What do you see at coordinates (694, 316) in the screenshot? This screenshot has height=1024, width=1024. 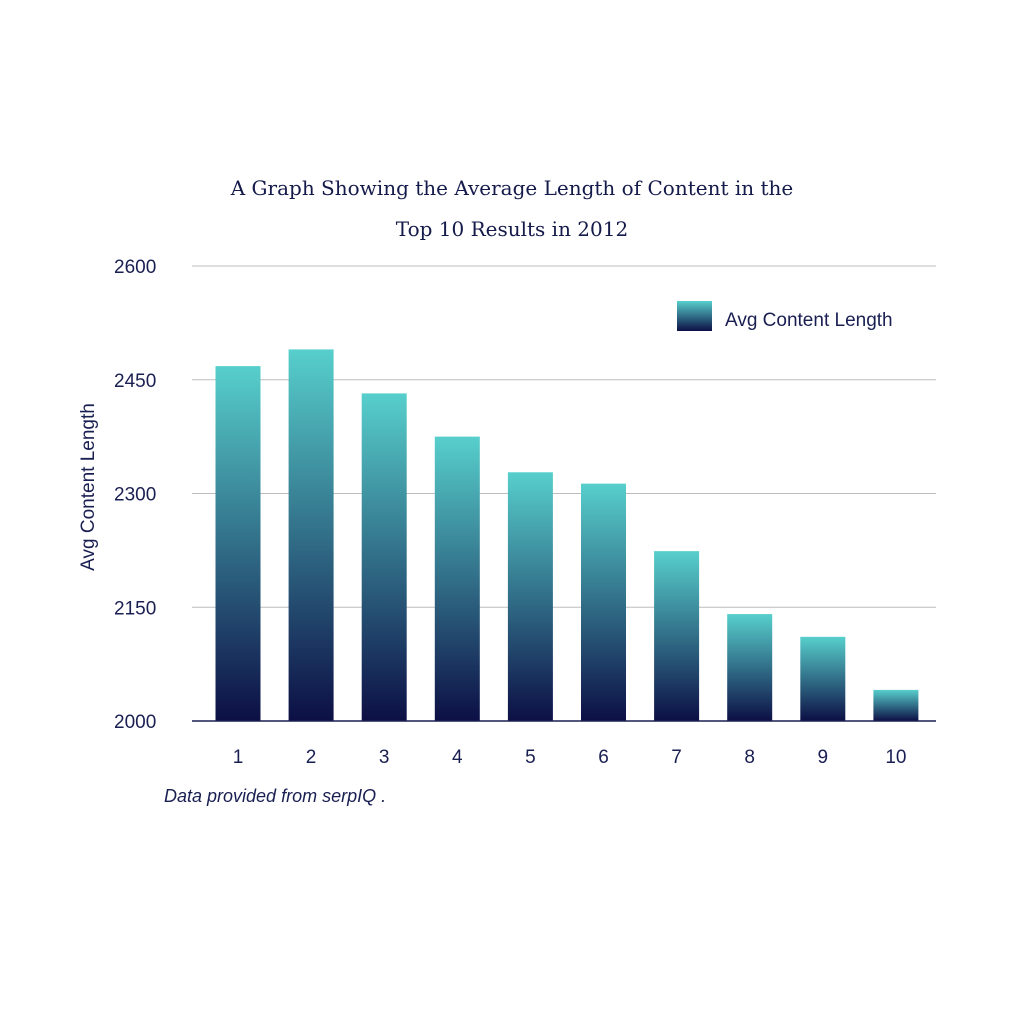 I see `legend-swatch` at bounding box center [694, 316].